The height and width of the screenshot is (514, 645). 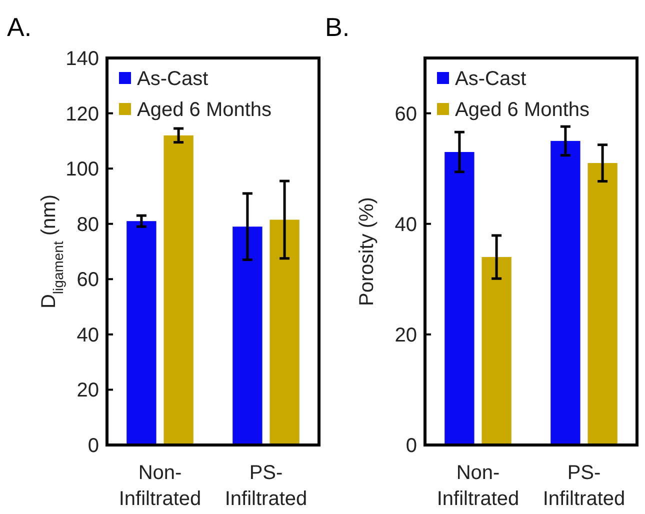 What do you see at coordinates (19, 27) in the screenshot?
I see `chart-title: A.` at bounding box center [19, 27].